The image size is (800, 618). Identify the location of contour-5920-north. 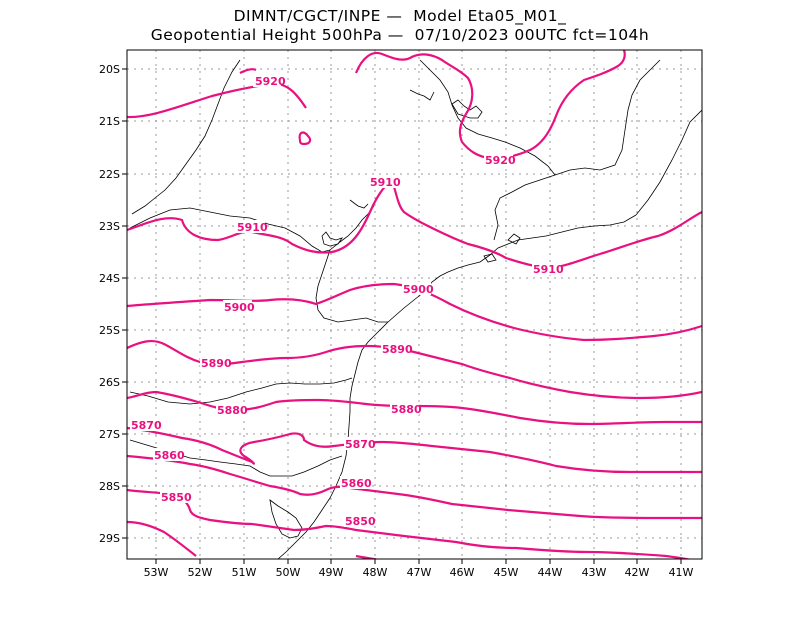
(248, 71).